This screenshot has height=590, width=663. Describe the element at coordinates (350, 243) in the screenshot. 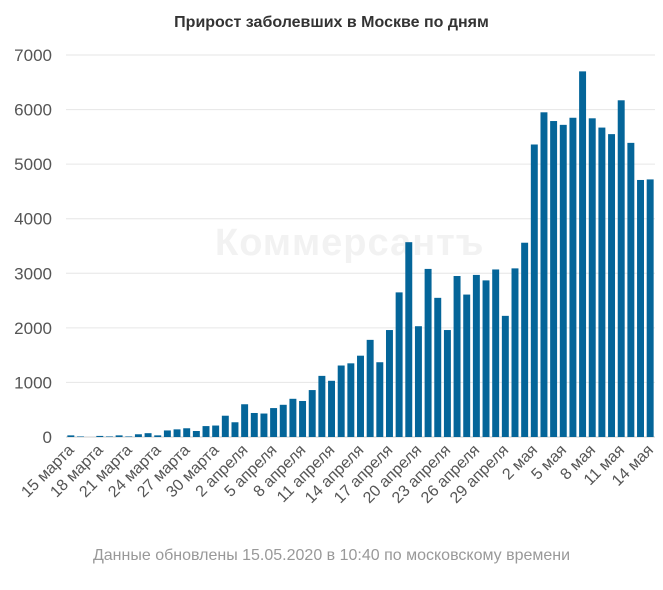

I see `watermark-logo: Коммерсантъ` at that location.